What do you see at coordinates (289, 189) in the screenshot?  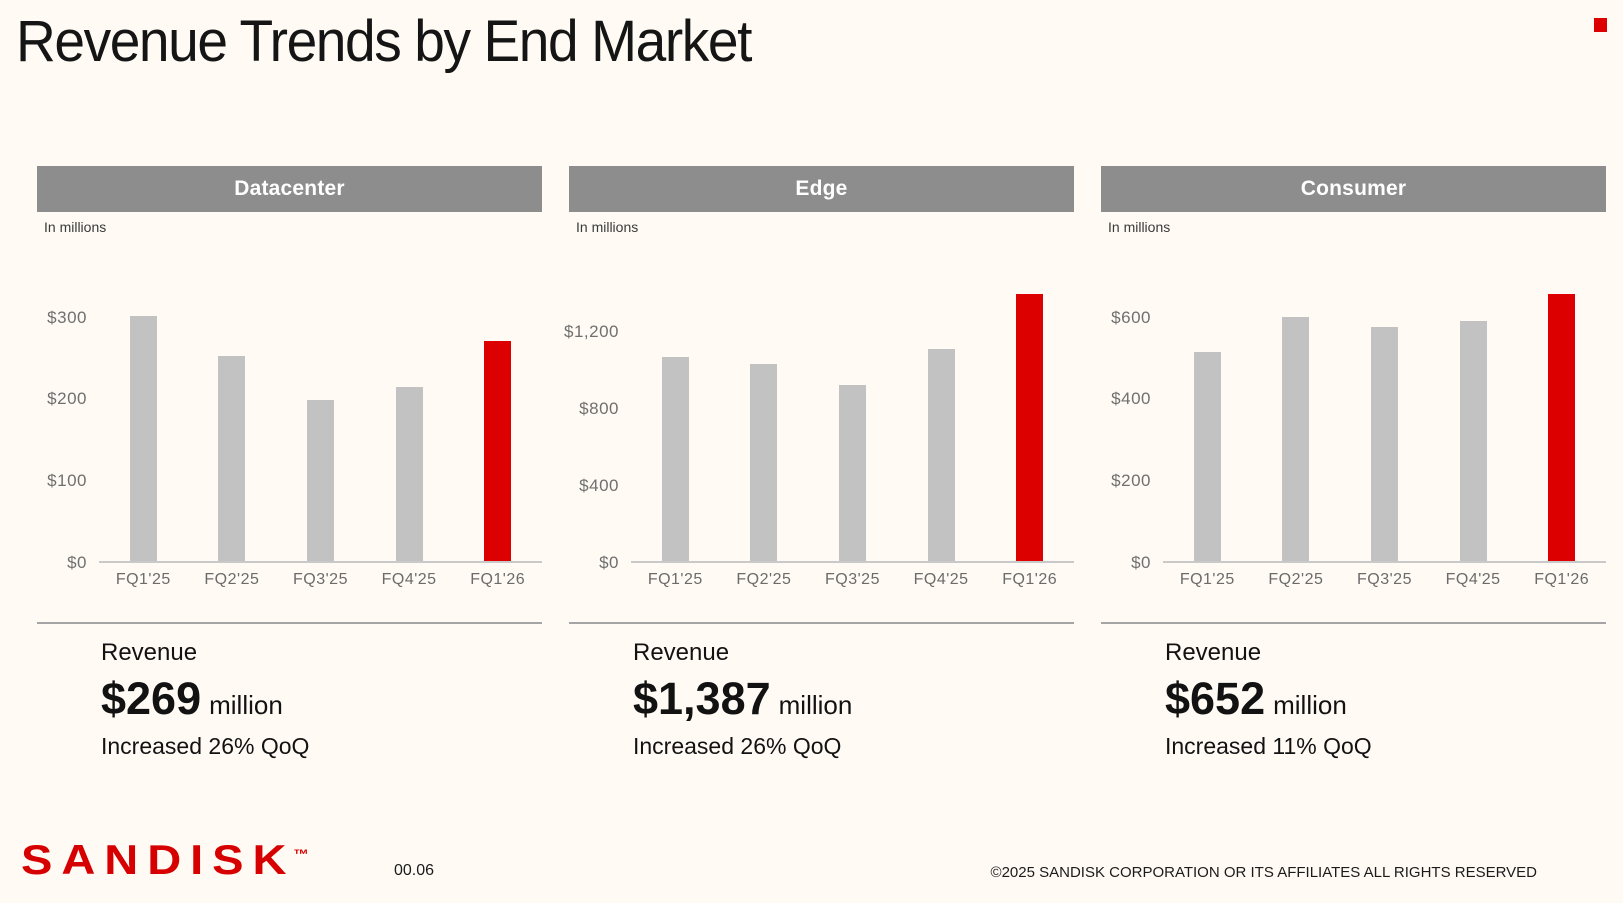 I see `panel-header-datacenter: Datacenter` at bounding box center [289, 189].